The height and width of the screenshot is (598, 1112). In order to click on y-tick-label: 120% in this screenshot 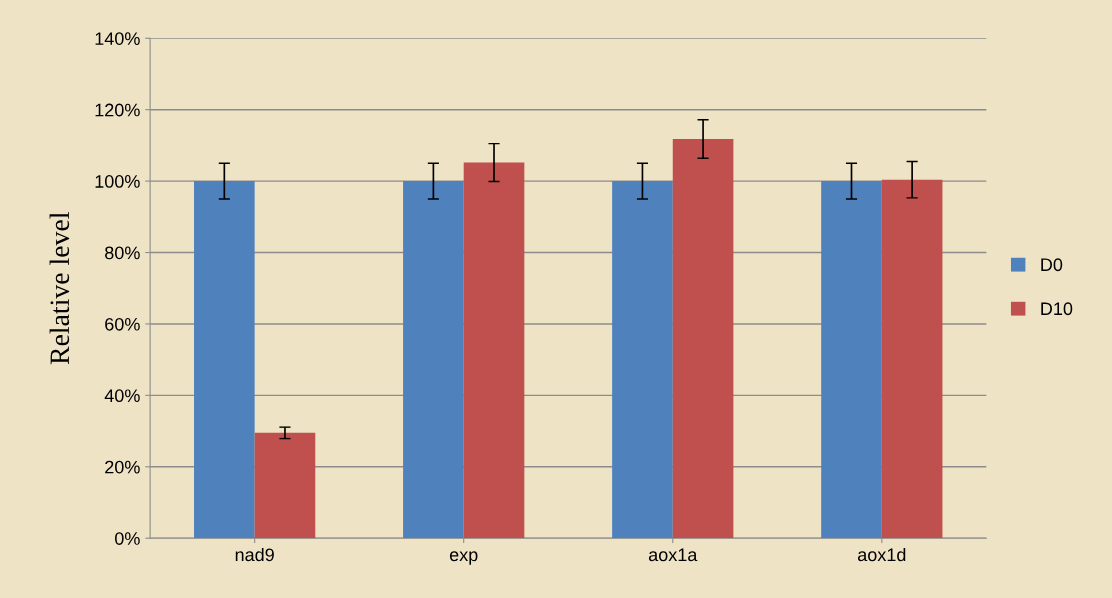, I will do `click(117, 110)`.